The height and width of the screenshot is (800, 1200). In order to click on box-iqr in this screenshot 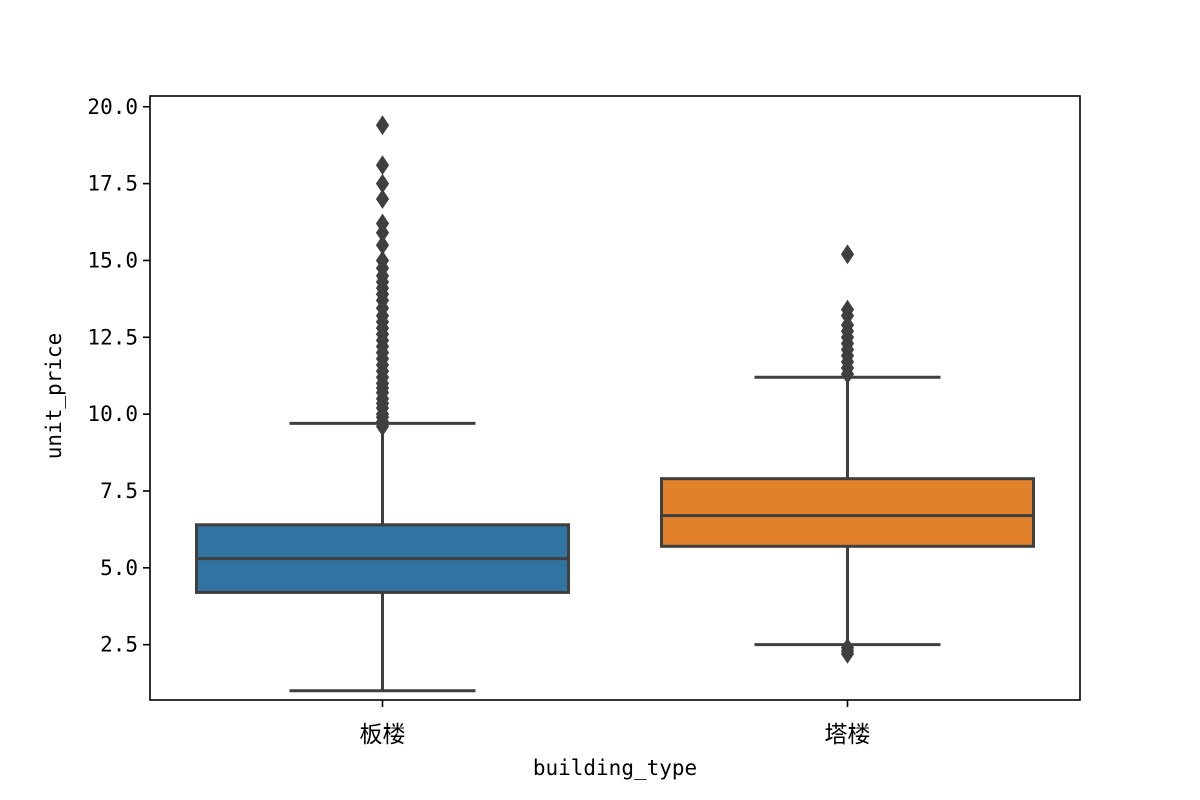, I will do `click(847, 512)`.